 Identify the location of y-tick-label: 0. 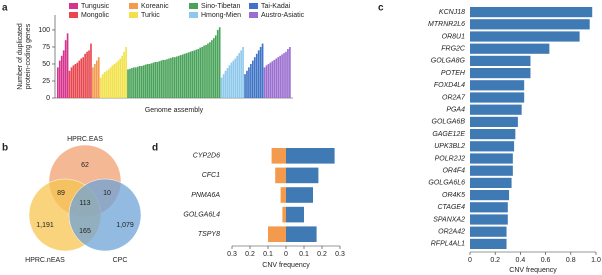
(48, 98).